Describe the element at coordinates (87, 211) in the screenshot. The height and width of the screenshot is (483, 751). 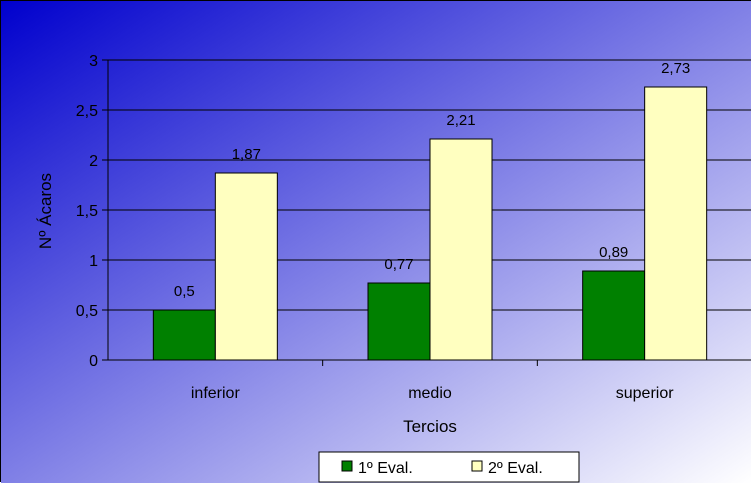
I see `y-tick-label: 1,5` at that location.